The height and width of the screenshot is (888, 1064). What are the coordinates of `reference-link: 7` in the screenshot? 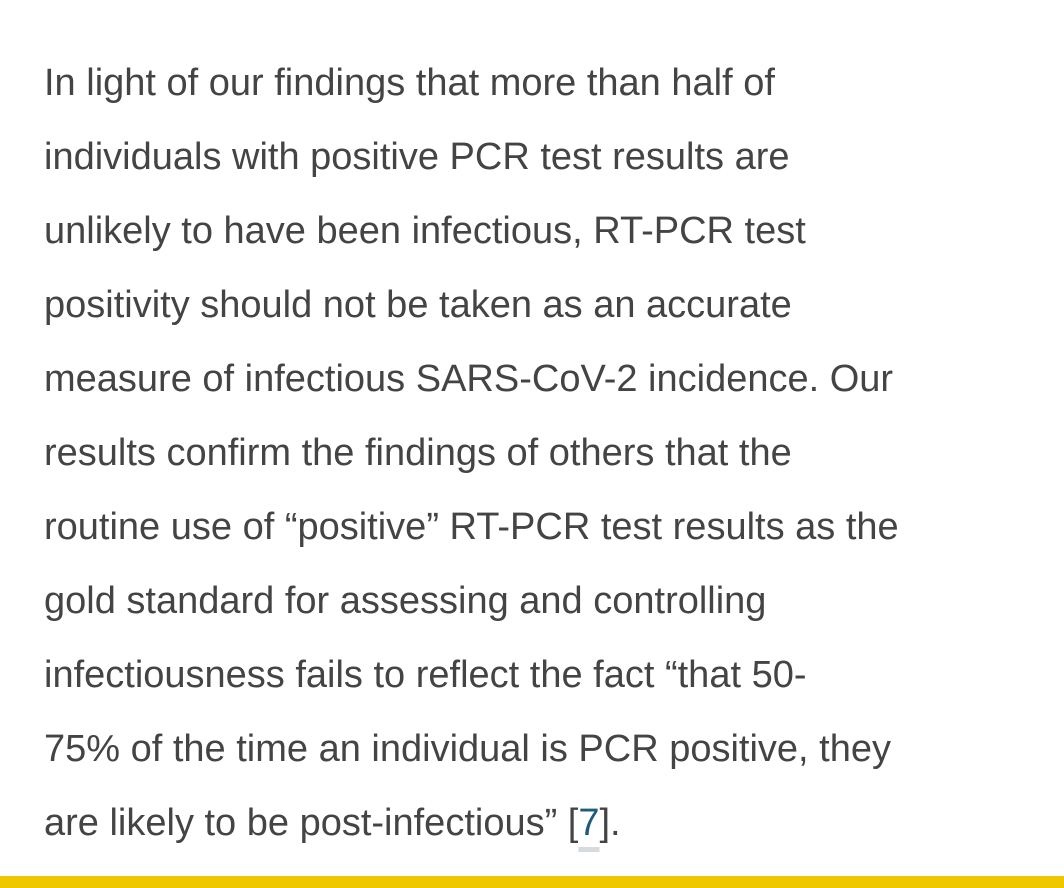 It's located at (589, 823).